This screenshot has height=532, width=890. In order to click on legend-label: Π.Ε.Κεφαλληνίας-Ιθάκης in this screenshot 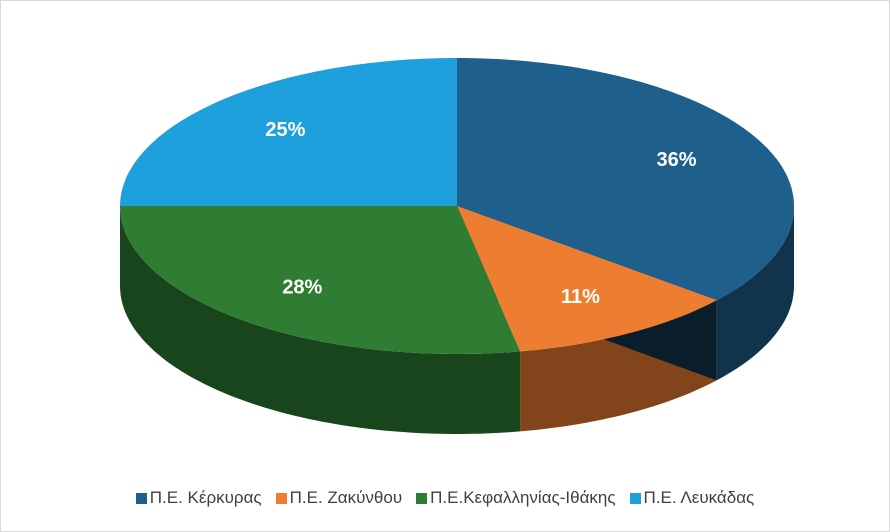, I will do `click(523, 497)`.